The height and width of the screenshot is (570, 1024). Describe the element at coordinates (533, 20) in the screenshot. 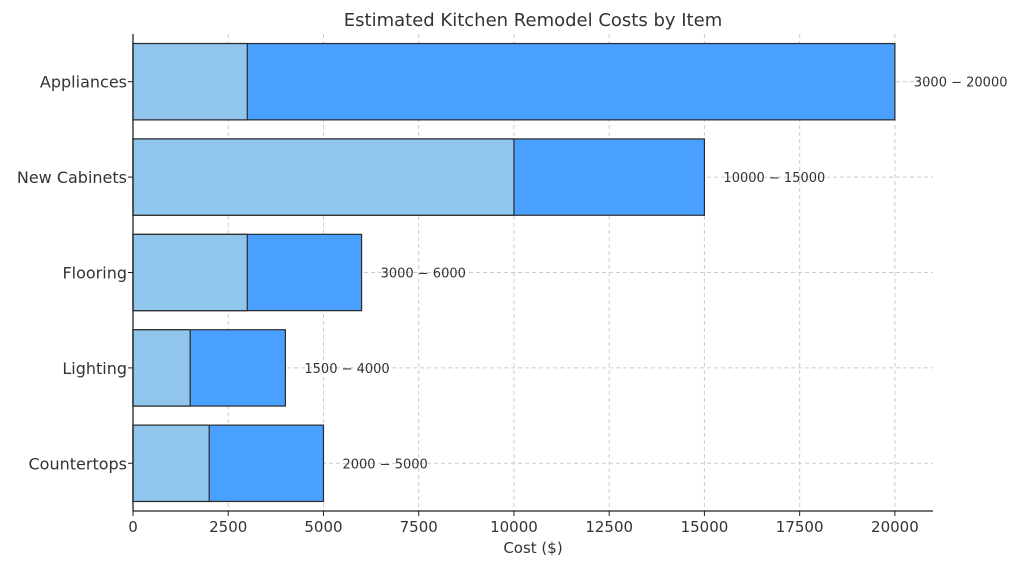

I see `chart-title: Estimated Kitchen Remodel Costs by Item` at that location.